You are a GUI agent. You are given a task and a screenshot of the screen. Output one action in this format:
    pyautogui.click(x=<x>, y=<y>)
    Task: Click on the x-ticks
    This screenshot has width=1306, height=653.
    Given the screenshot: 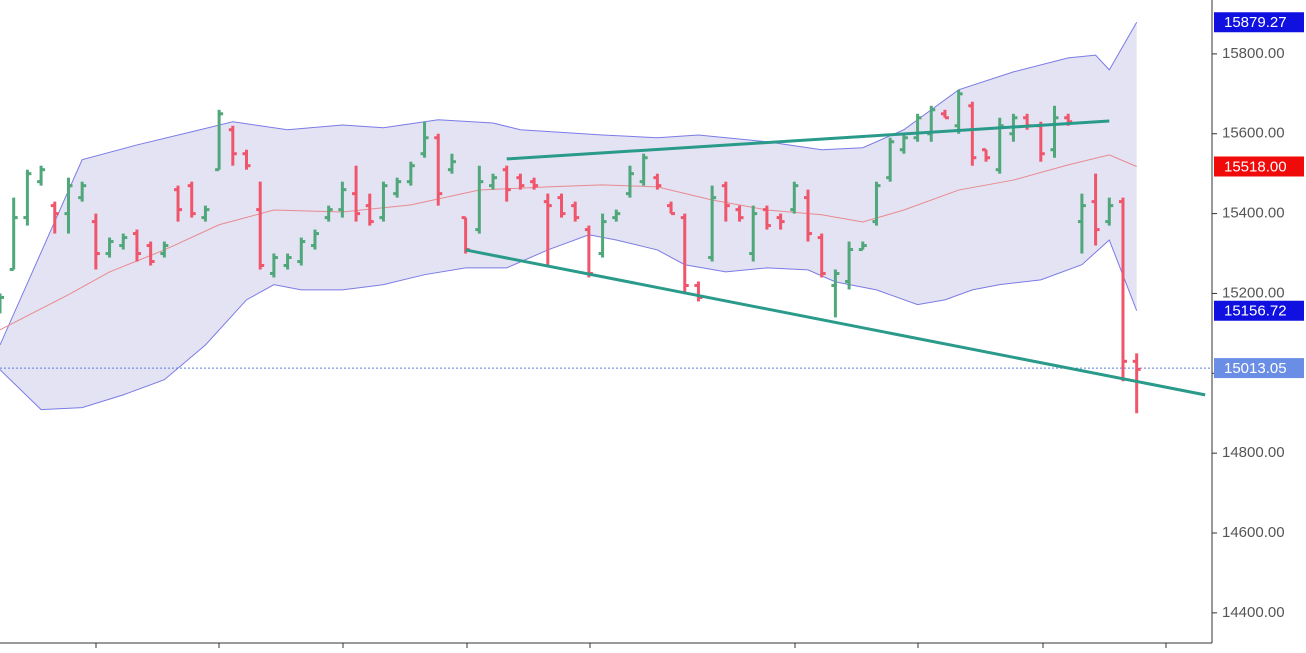 What is the action you would take?
    pyautogui.click(x=631, y=645)
    